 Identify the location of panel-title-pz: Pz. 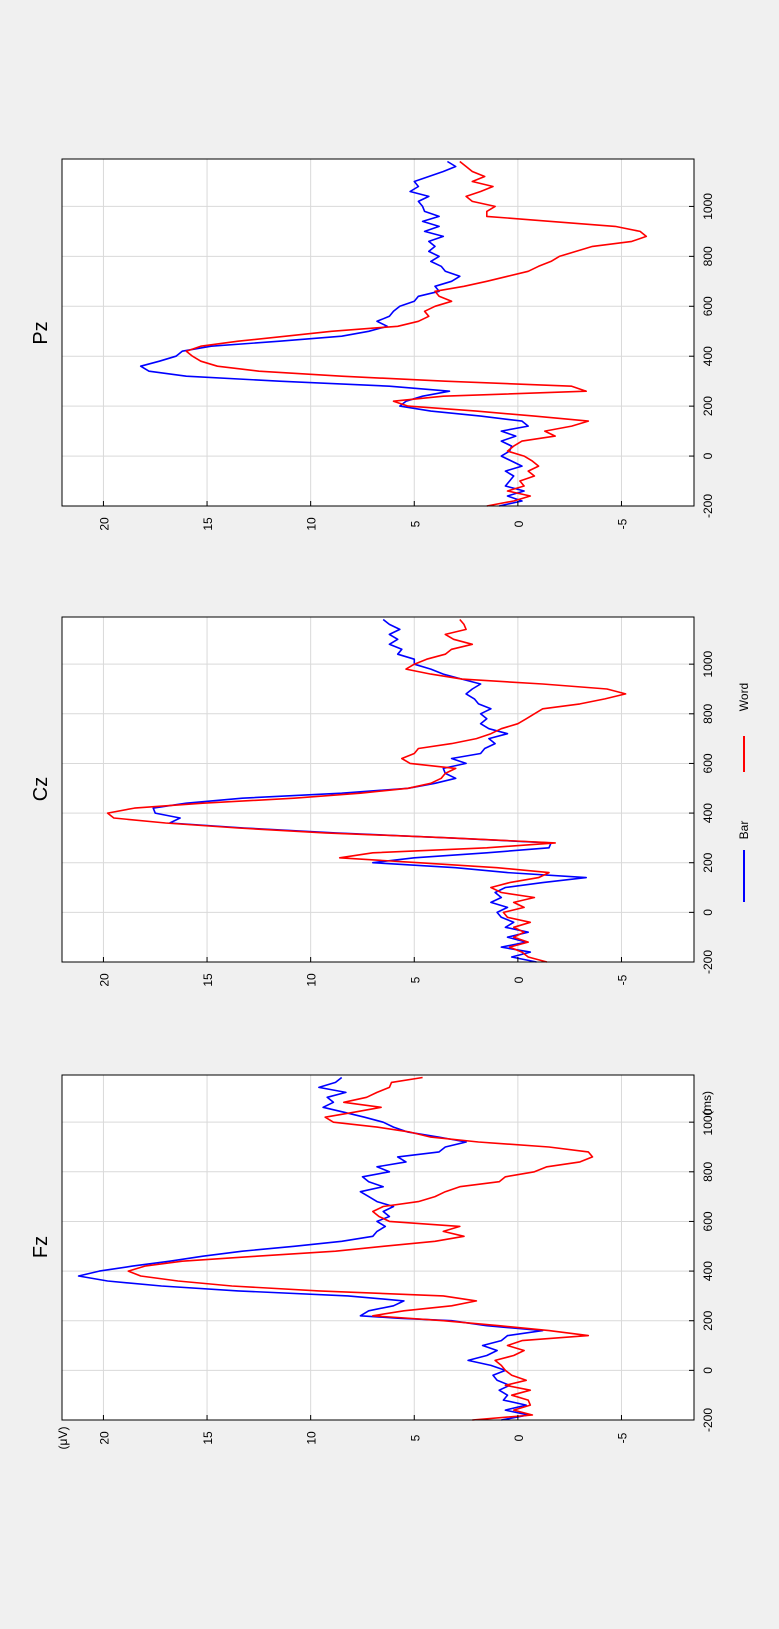
(41, 332).